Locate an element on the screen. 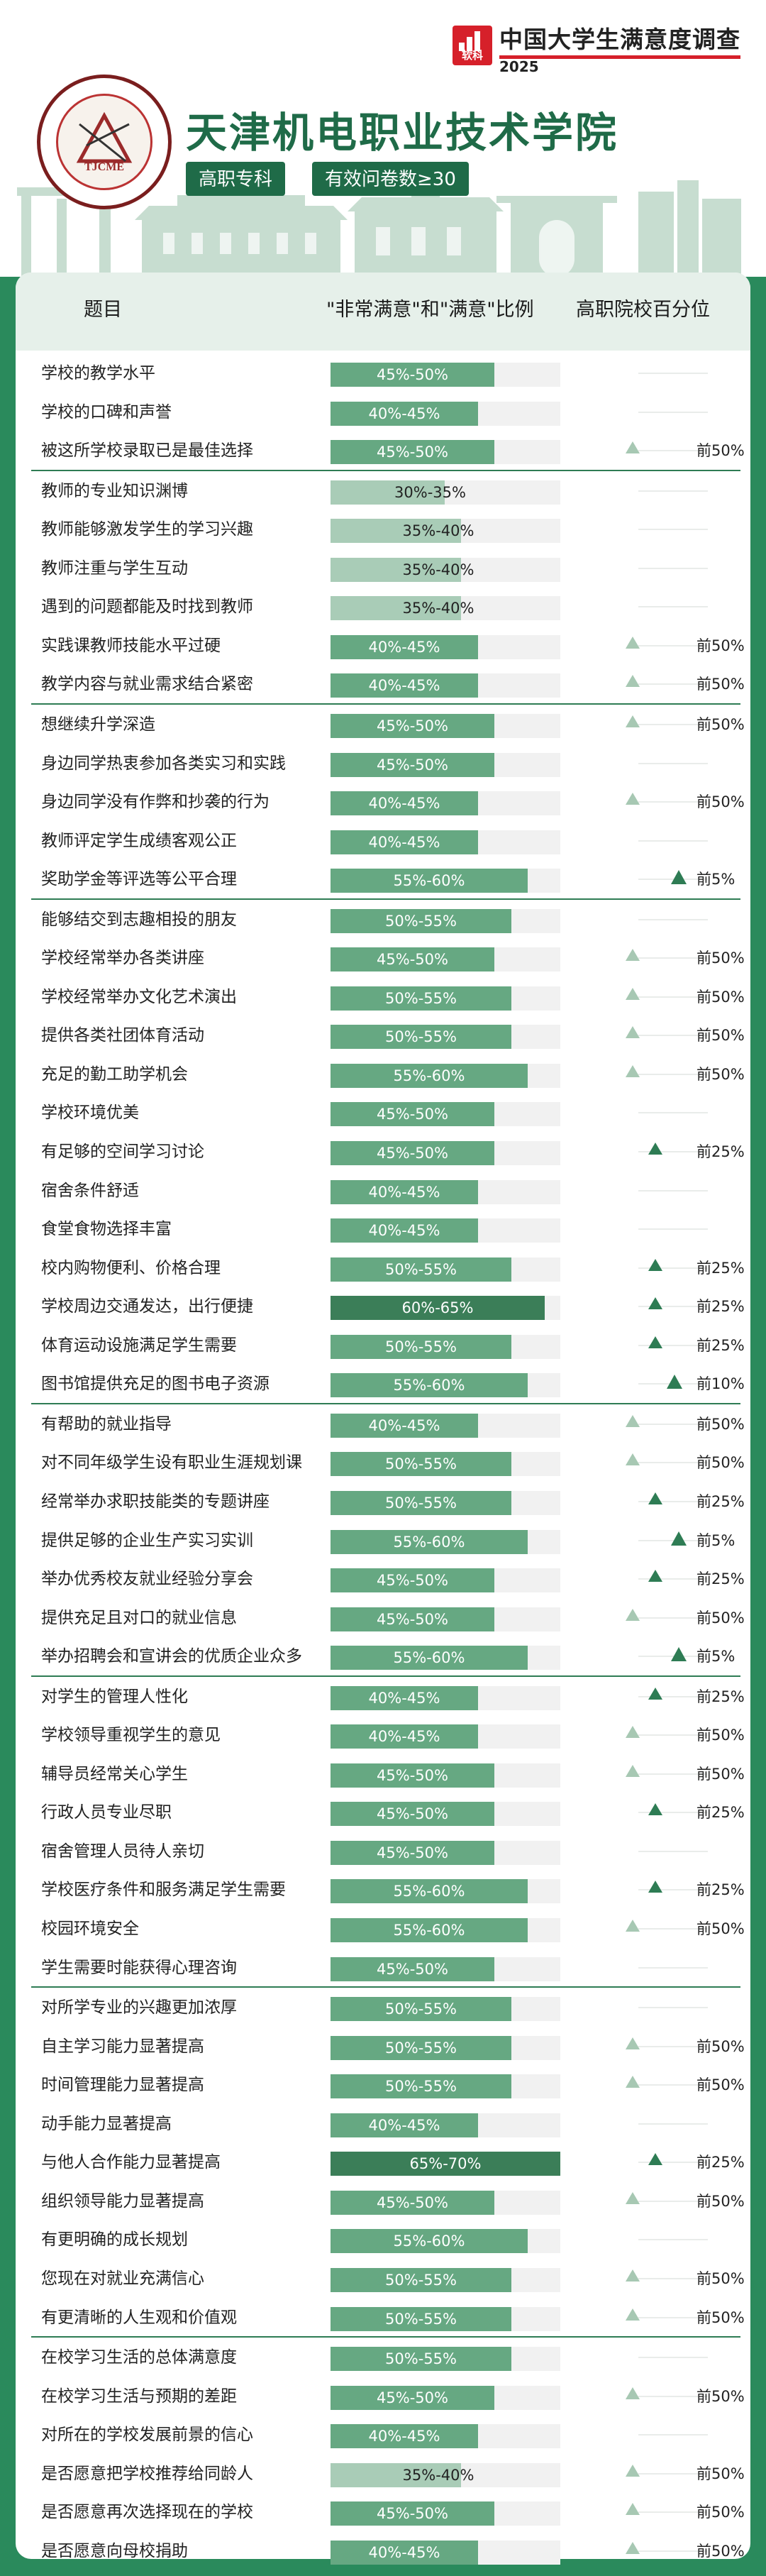 The height and width of the screenshot is (2576, 766). row-label: 自主学习能力显著提高 is located at coordinates (122, 2046).